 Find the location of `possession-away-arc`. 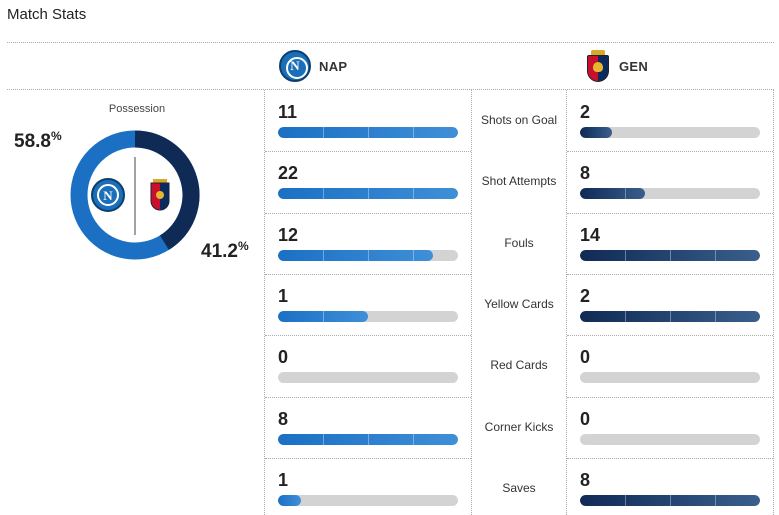

possession-away-arc is located at coordinates (167, 190).